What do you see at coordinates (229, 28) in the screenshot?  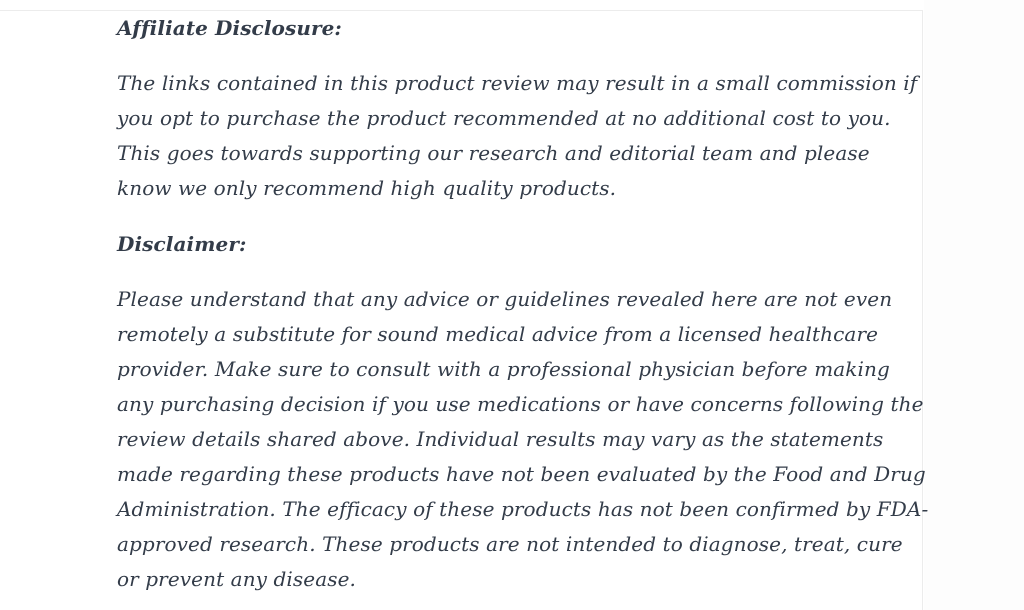 I see `affiliate-disclosure-heading: Affiliate Disclosure:` at bounding box center [229, 28].